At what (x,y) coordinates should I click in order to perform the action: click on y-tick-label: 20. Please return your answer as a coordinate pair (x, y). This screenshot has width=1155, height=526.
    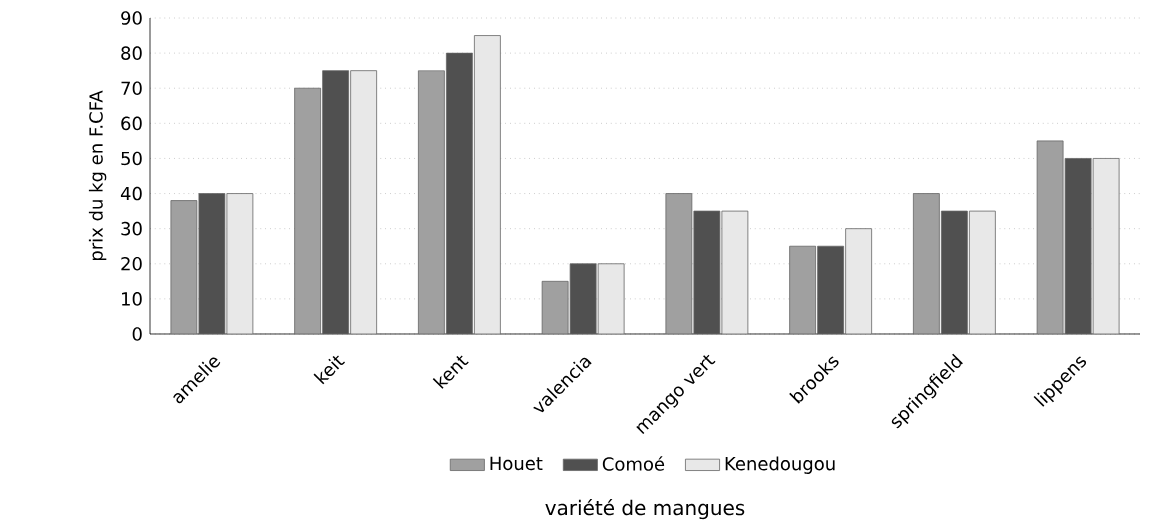
    Looking at the image, I should click on (131, 264).